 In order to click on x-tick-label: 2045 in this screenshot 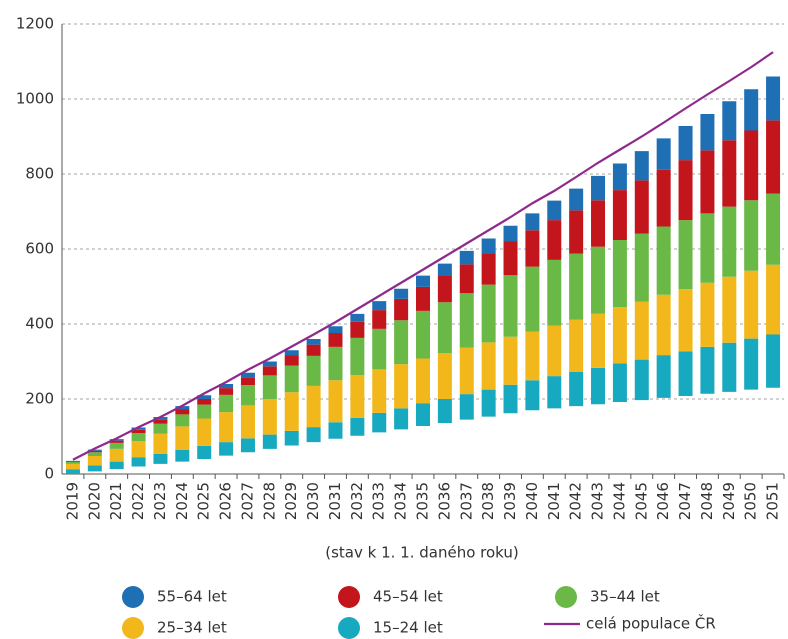, I will do `click(641, 501)`.